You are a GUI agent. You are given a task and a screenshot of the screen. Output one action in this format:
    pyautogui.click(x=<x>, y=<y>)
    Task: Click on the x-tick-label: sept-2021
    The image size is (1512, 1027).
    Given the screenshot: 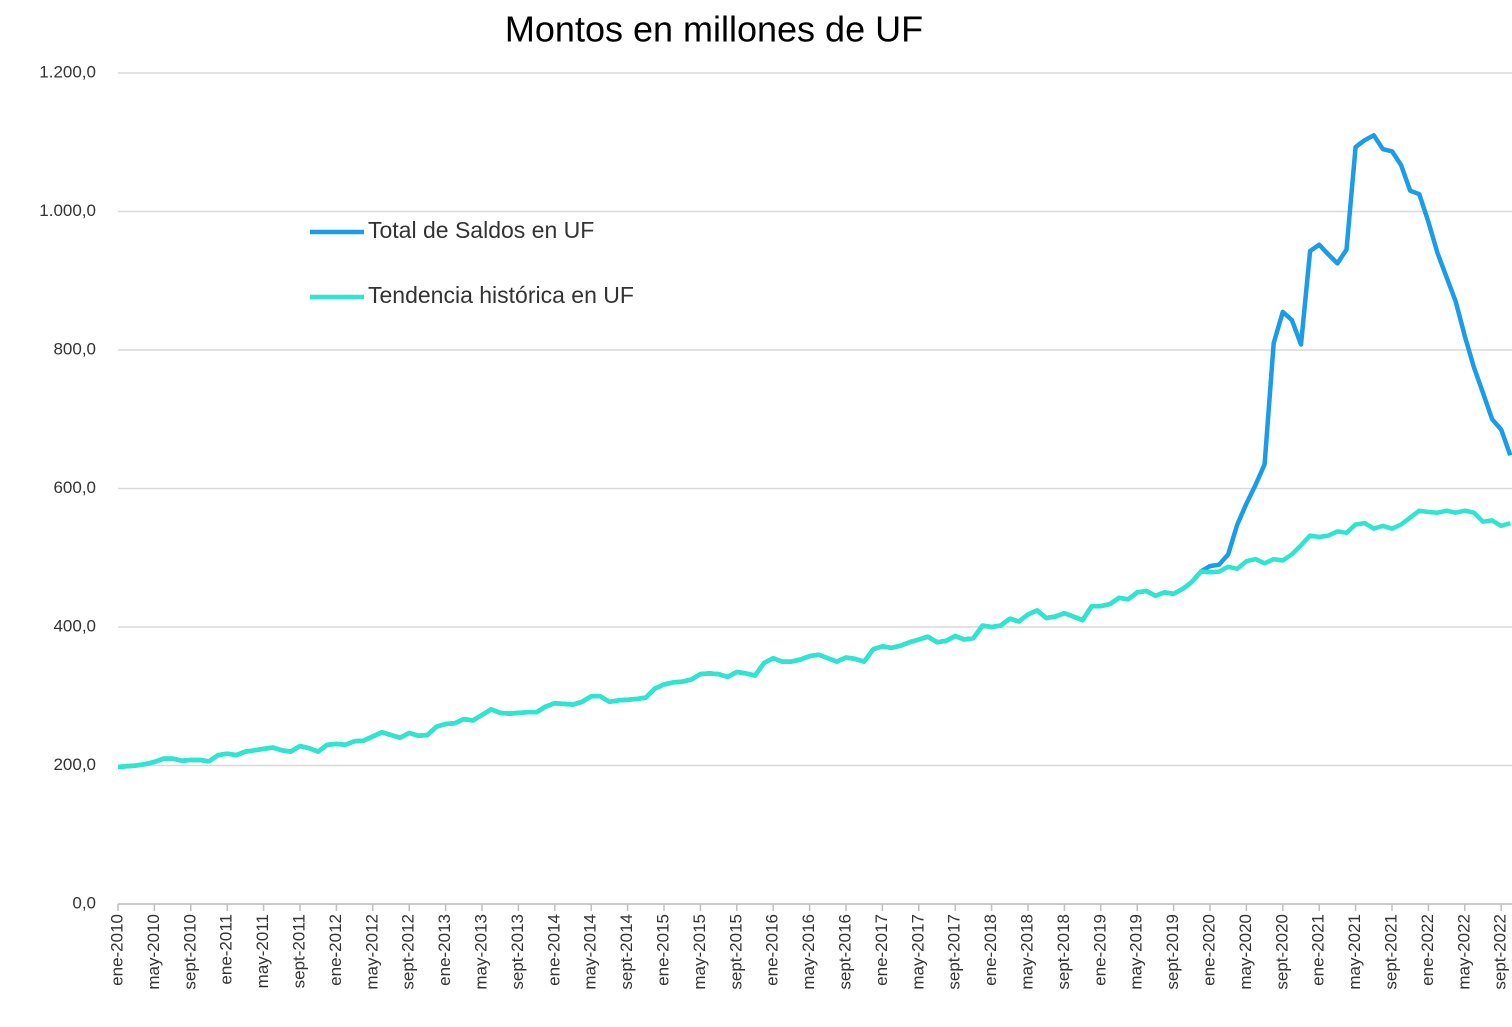 What is the action you would take?
    pyautogui.click(x=1390, y=952)
    